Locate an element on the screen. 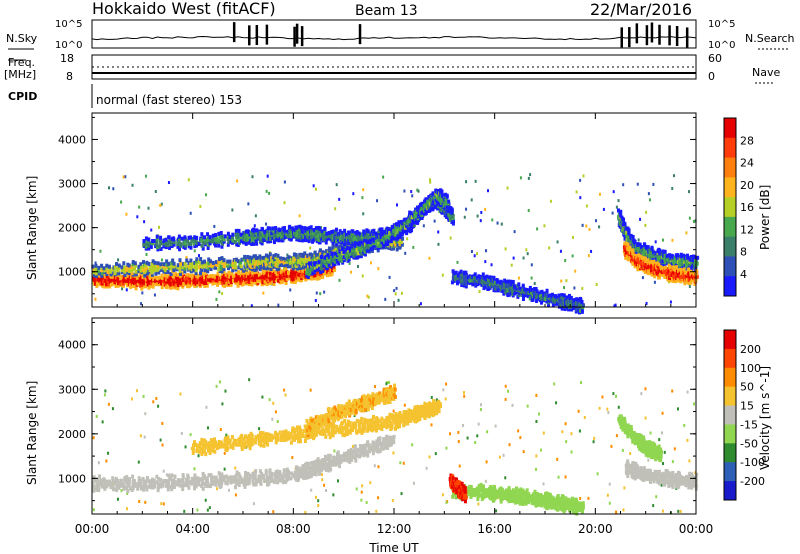 The width and height of the screenshot is (800, 554). nsearch-label: N.Search is located at coordinates (770, 38).